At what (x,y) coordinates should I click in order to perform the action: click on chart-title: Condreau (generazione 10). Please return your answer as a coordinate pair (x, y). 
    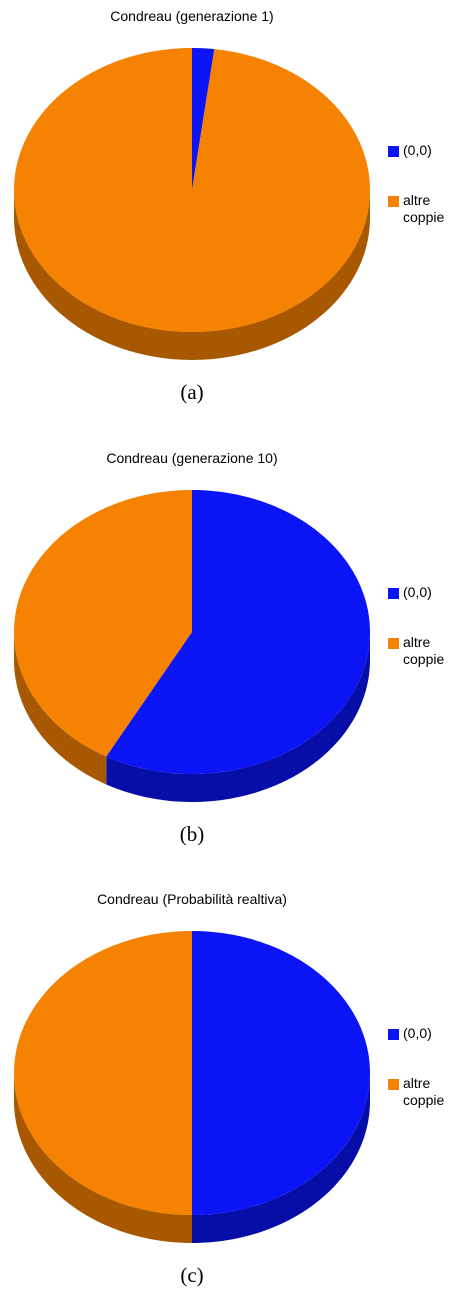
    Looking at the image, I should click on (192, 458).